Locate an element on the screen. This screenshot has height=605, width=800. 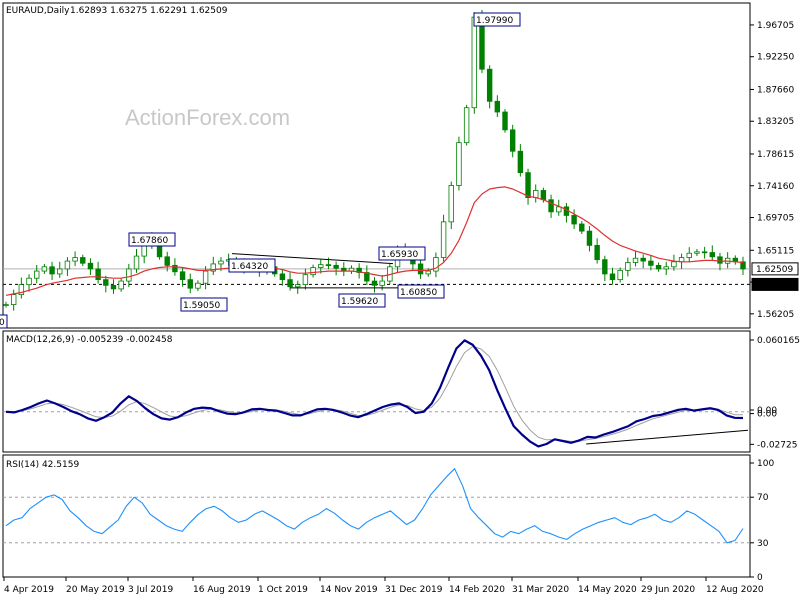
x-tick-label: 12 Aug 2020 is located at coordinates (735, 590).